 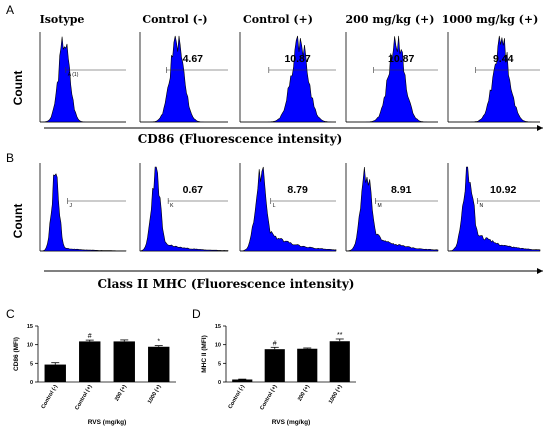 I want to click on mhc-histogram-3: L 8.79, so click(x=288, y=207).